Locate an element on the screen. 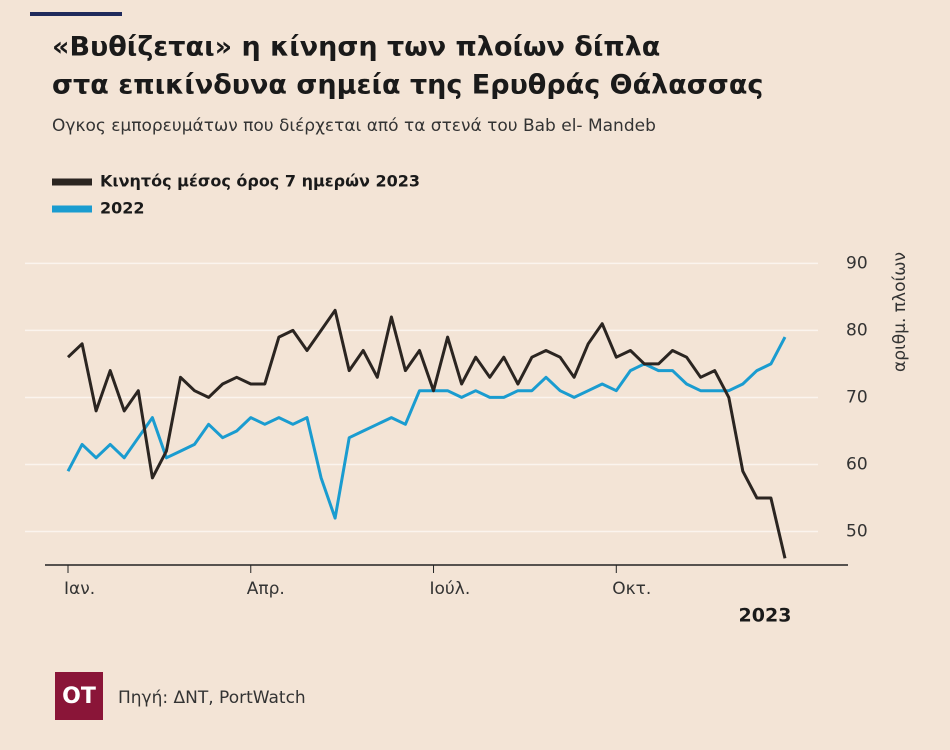 This screenshot has width=950, height=750. y-tick-label: 70 is located at coordinates (857, 397).